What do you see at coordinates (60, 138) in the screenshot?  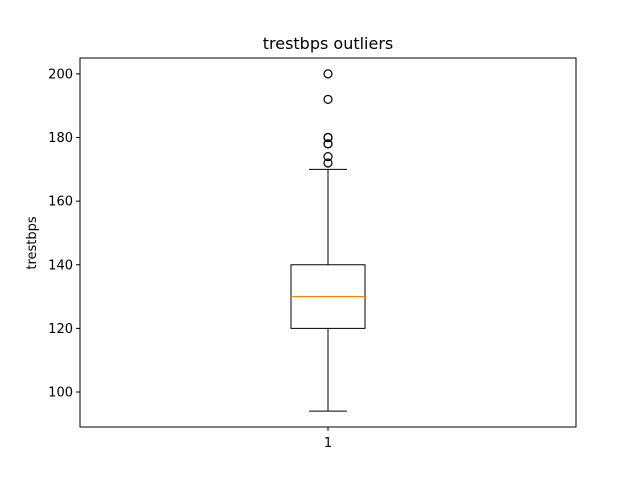 I see `y-tick-label: 180` at bounding box center [60, 138].